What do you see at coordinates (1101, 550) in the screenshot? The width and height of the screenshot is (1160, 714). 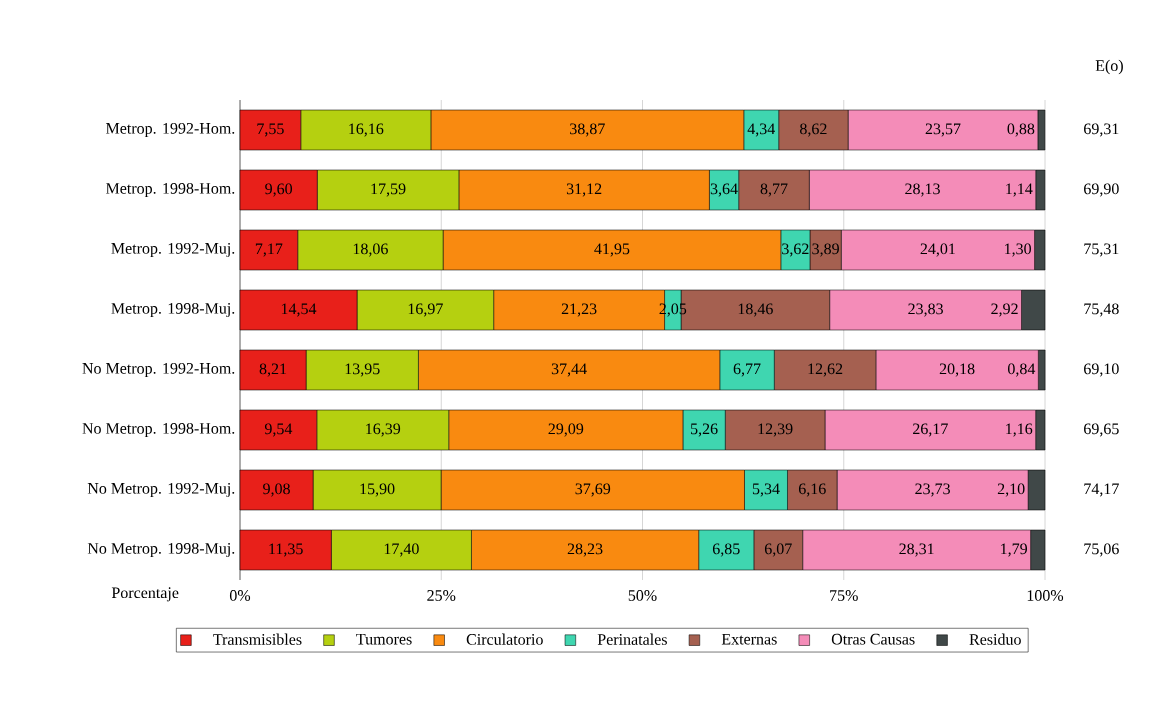 I see `text: 75,06` at bounding box center [1101, 550].